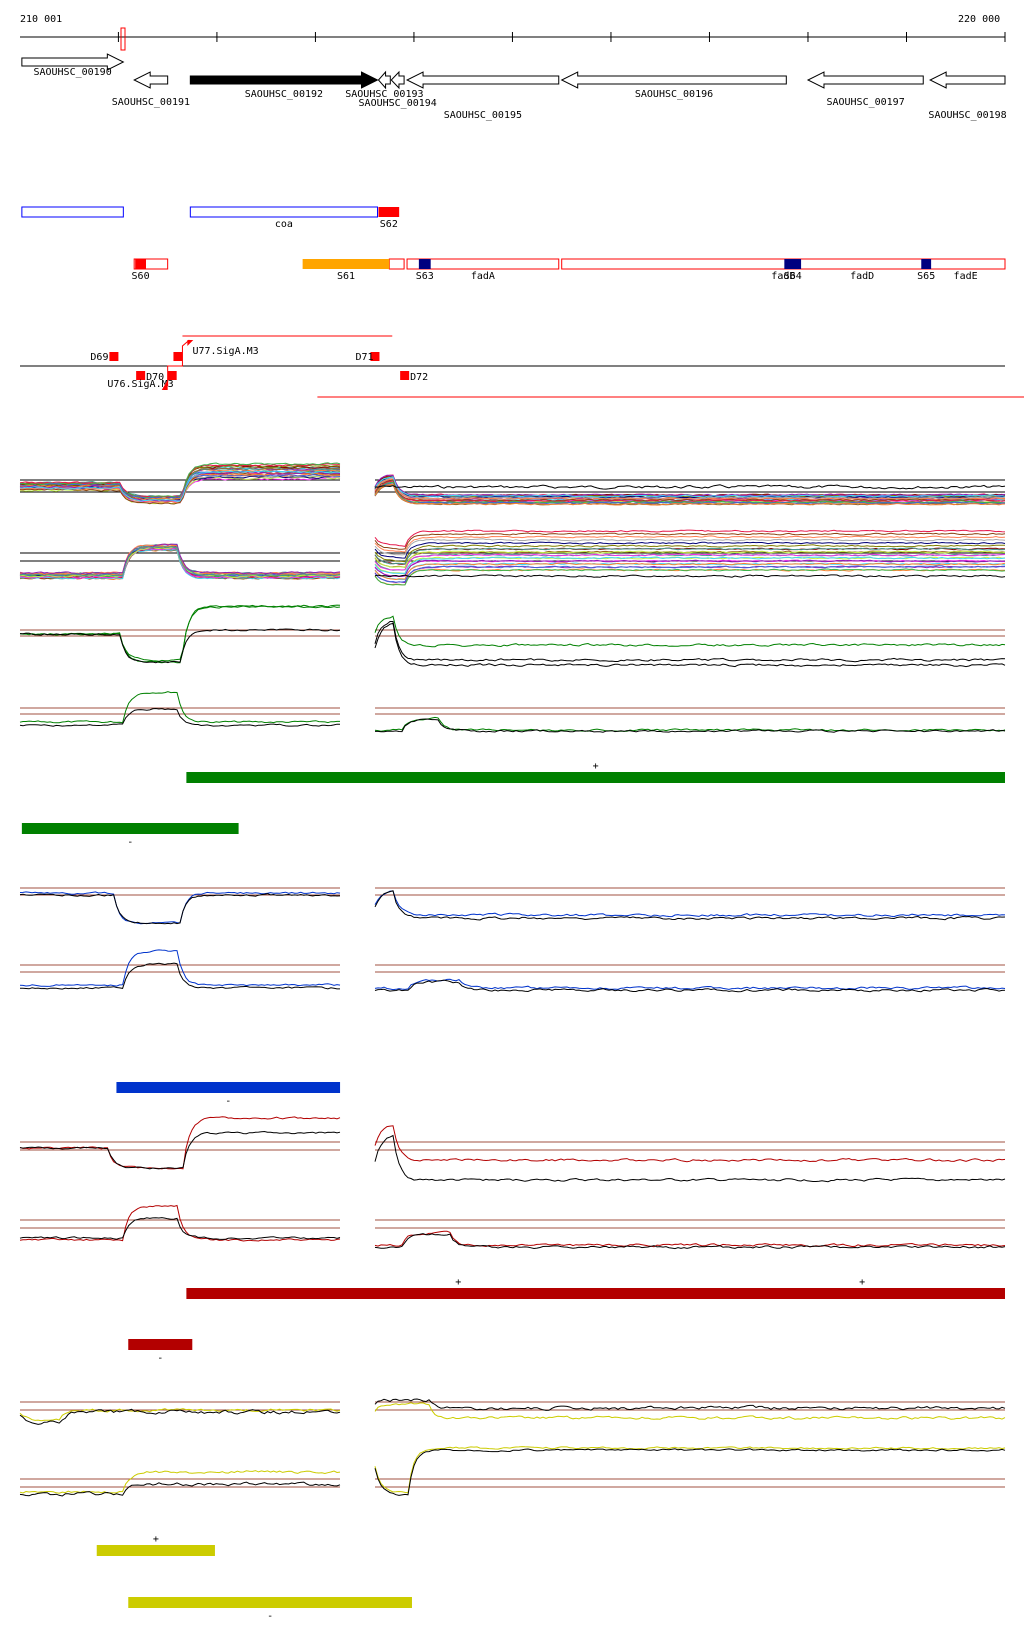 Image resolution: width=1024 pixels, height=1640 pixels. Describe the element at coordinates (398, 103) in the screenshot. I see `gene-label: SAOUHSC_00194` at that location.